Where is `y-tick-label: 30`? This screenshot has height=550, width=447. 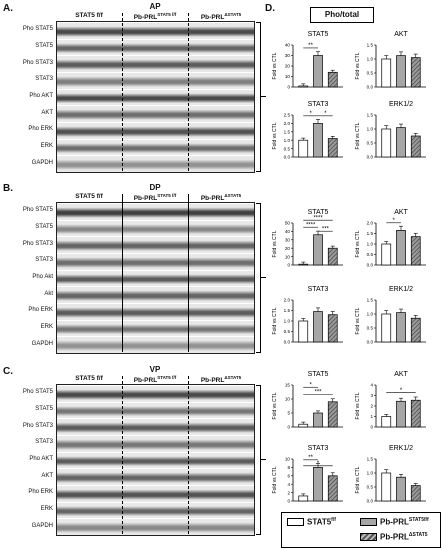
y-tick-label: 30 is located at coordinates (288, 55).